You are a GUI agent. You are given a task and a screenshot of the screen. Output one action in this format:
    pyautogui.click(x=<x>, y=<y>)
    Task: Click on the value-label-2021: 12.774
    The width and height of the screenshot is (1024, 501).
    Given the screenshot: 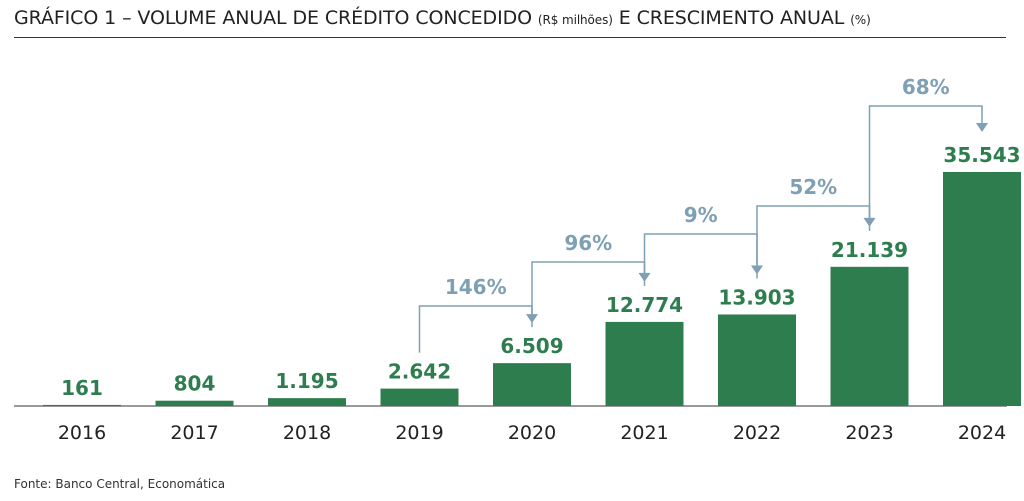 What is the action you would take?
    pyautogui.click(x=644, y=305)
    